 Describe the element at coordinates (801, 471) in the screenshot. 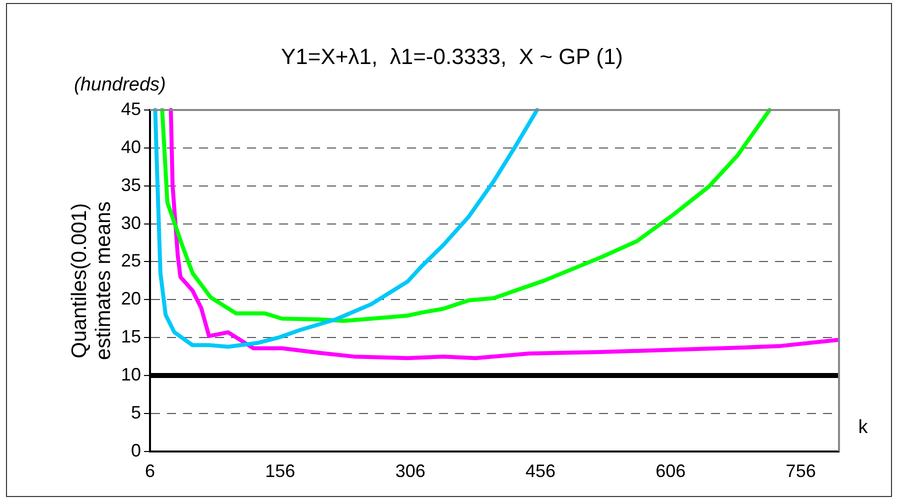

I see `x-tick-label: 756` at that location.